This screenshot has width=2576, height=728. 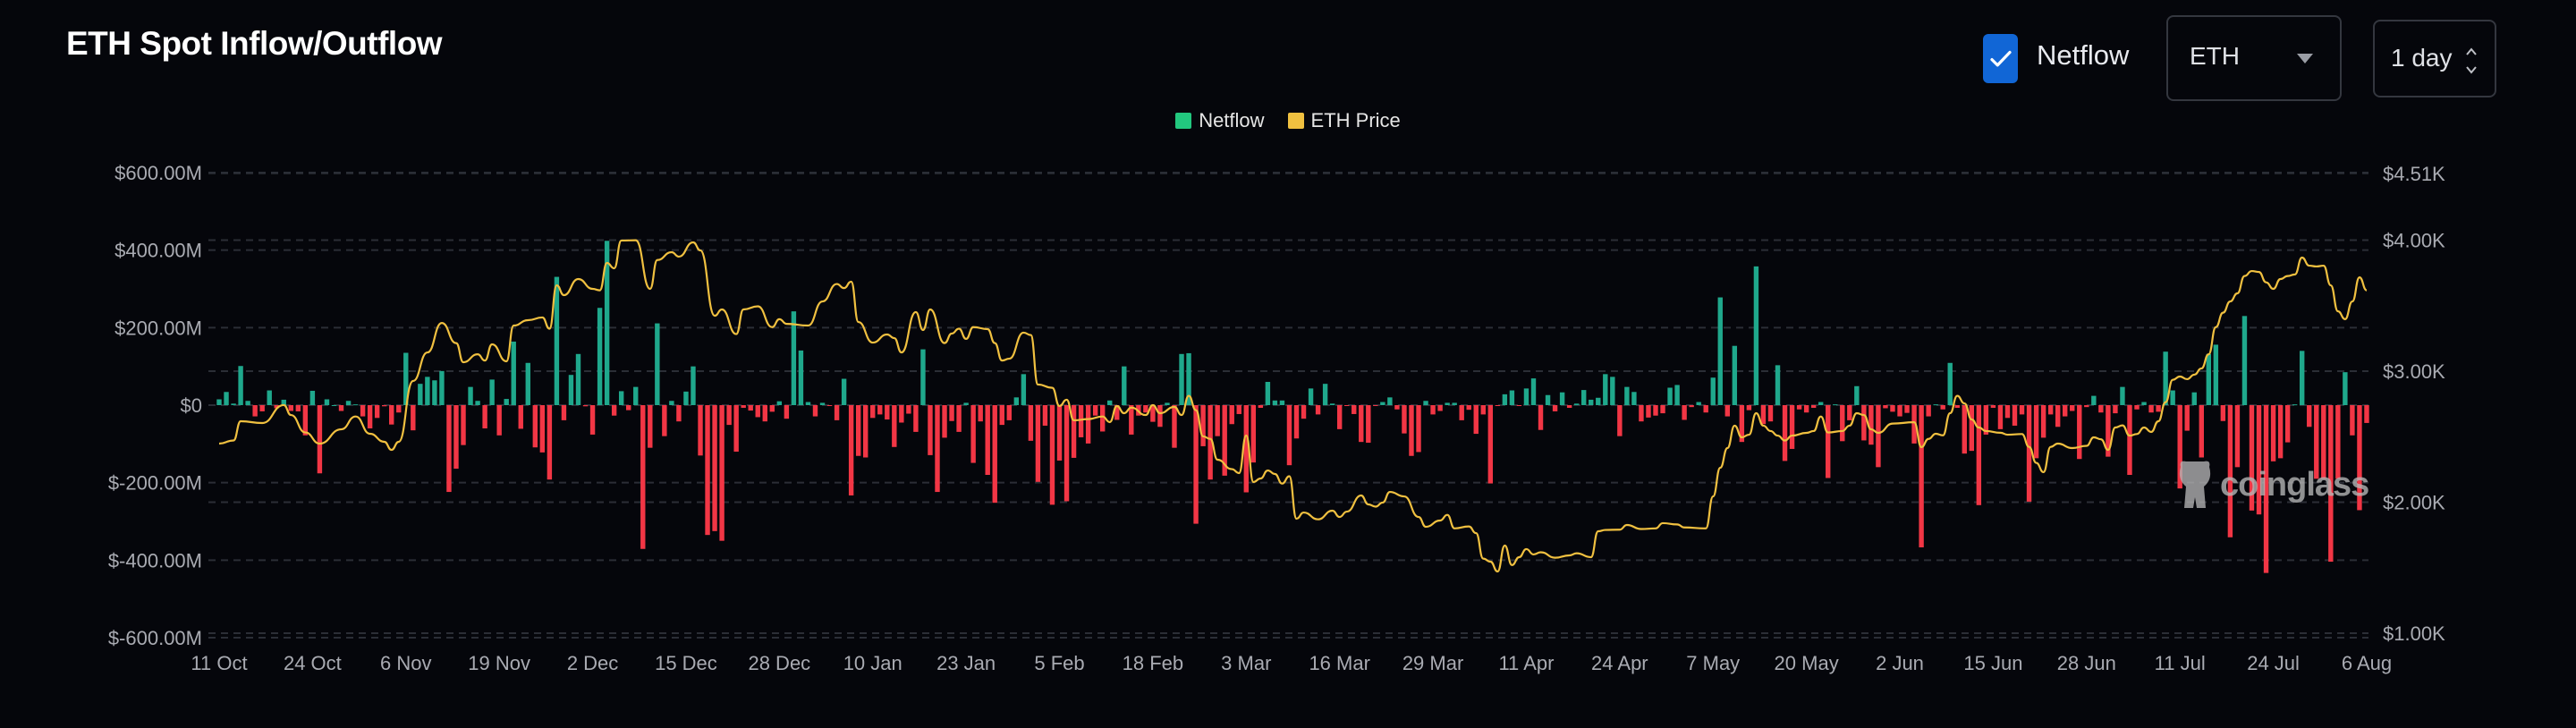 What do you see at coordinates (1220, 120) in the screenshot?
I see `legend-item-netflow: Netflow` at bounding box center [1220, 120].